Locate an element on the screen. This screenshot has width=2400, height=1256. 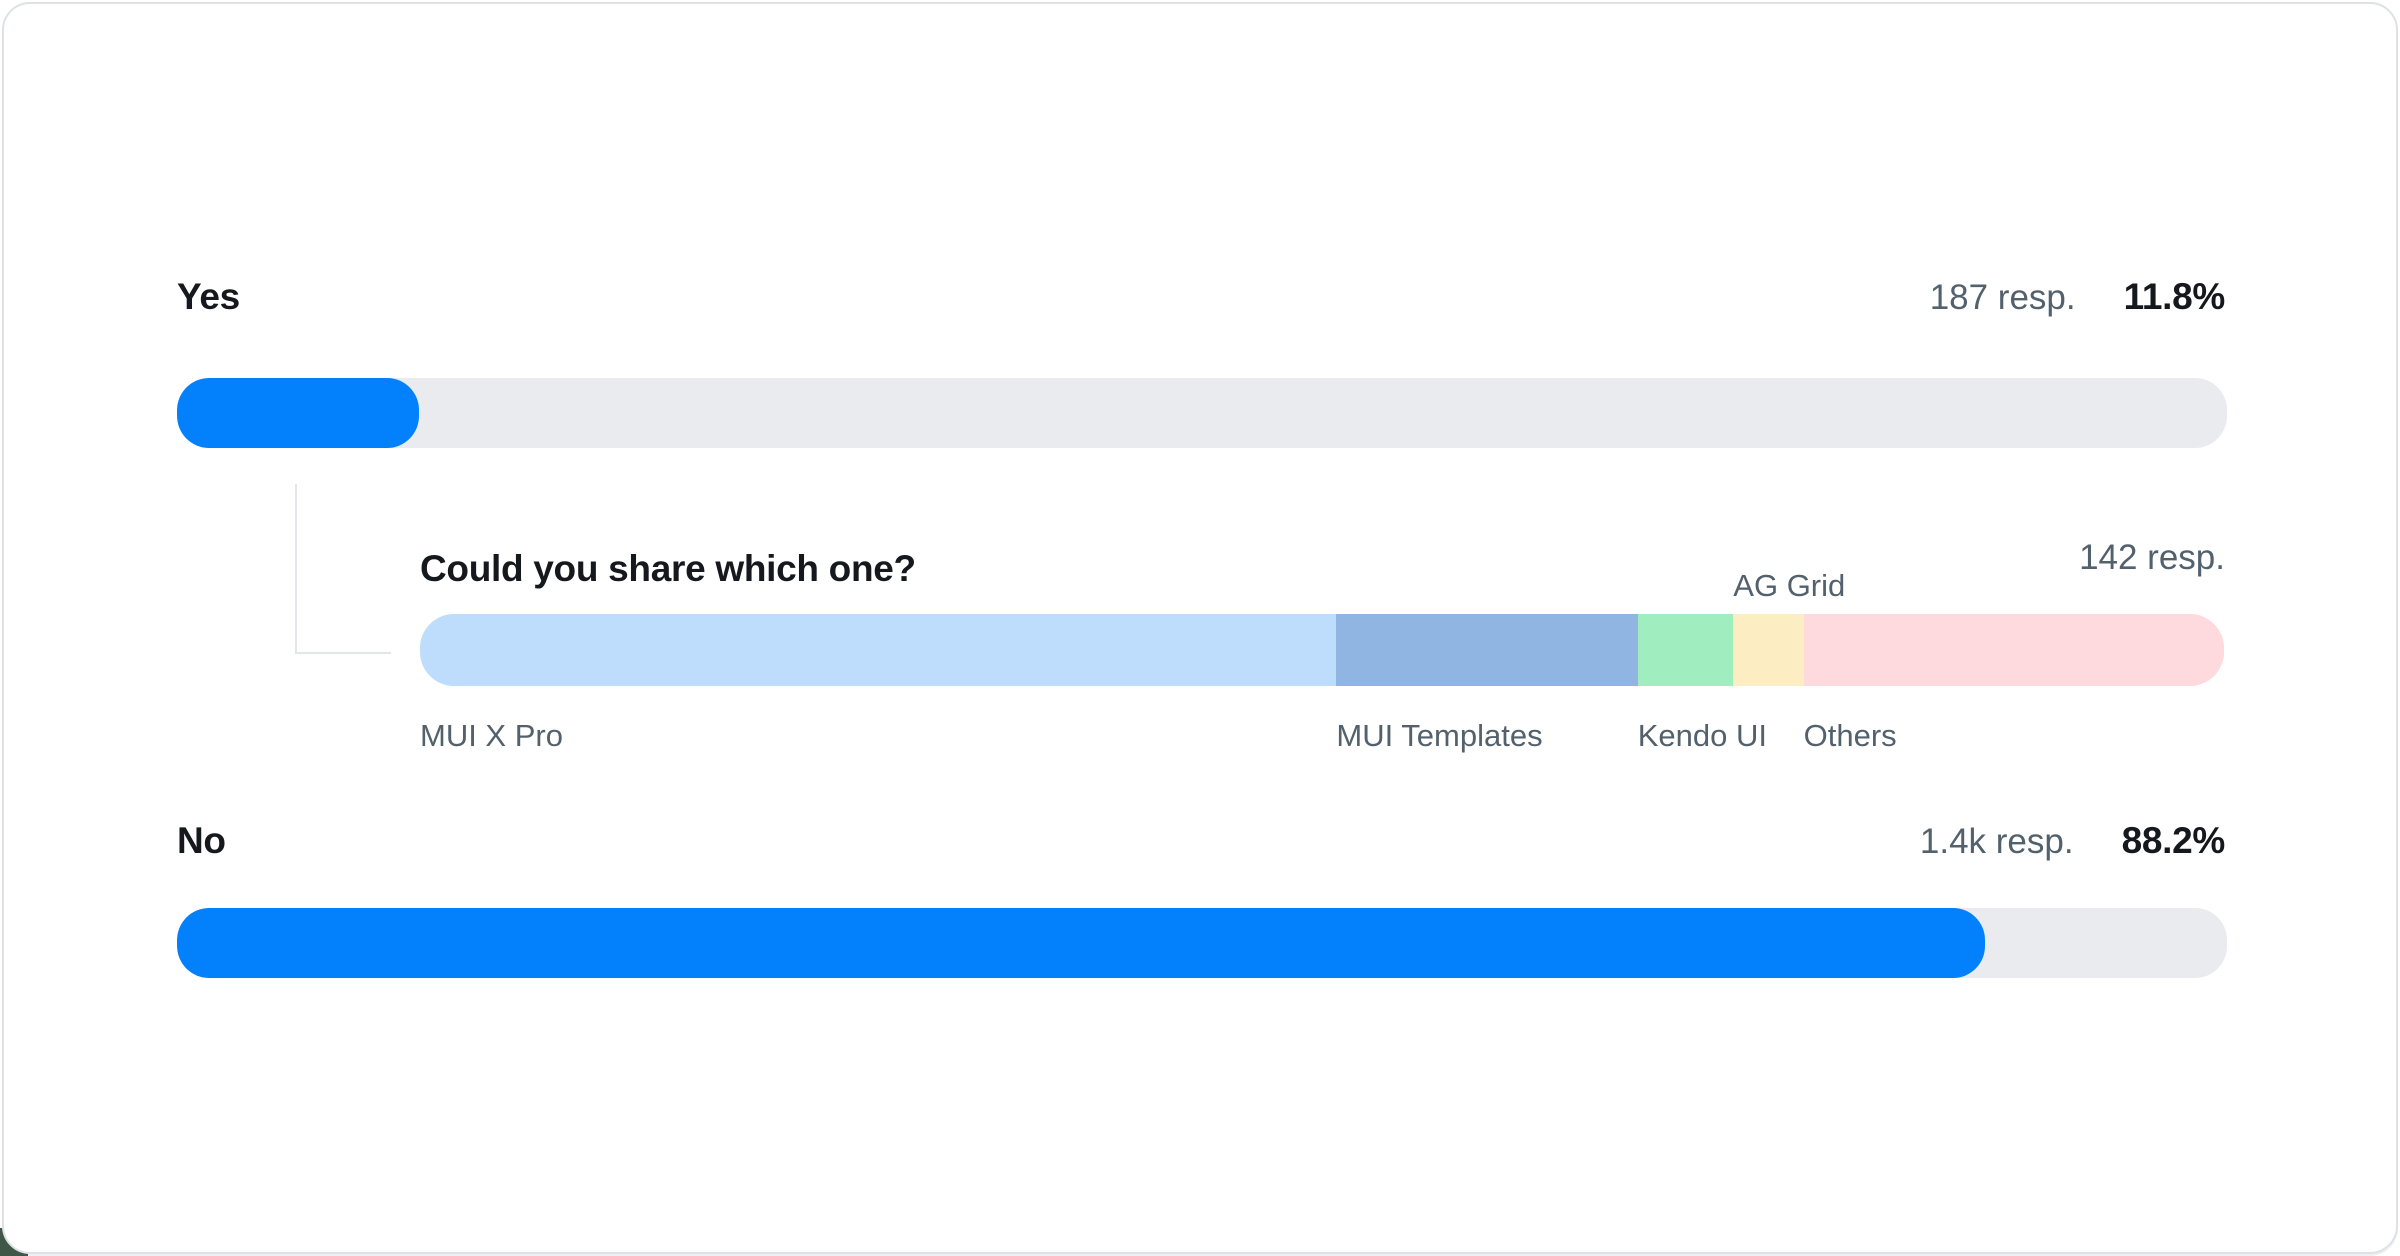
yes-percent: 11.8% is located at coordinates (2174, 296).